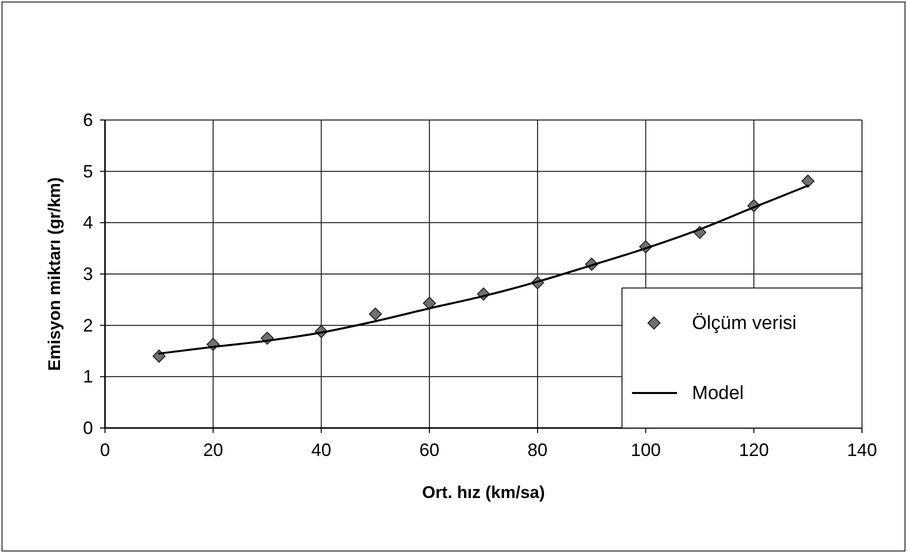 The width and height of the screenshot is (907, 553). What do you see at coordinates (429, 450) in the screenshot?
I see `x-tick-label: 60` at bounding box center [429, 450].